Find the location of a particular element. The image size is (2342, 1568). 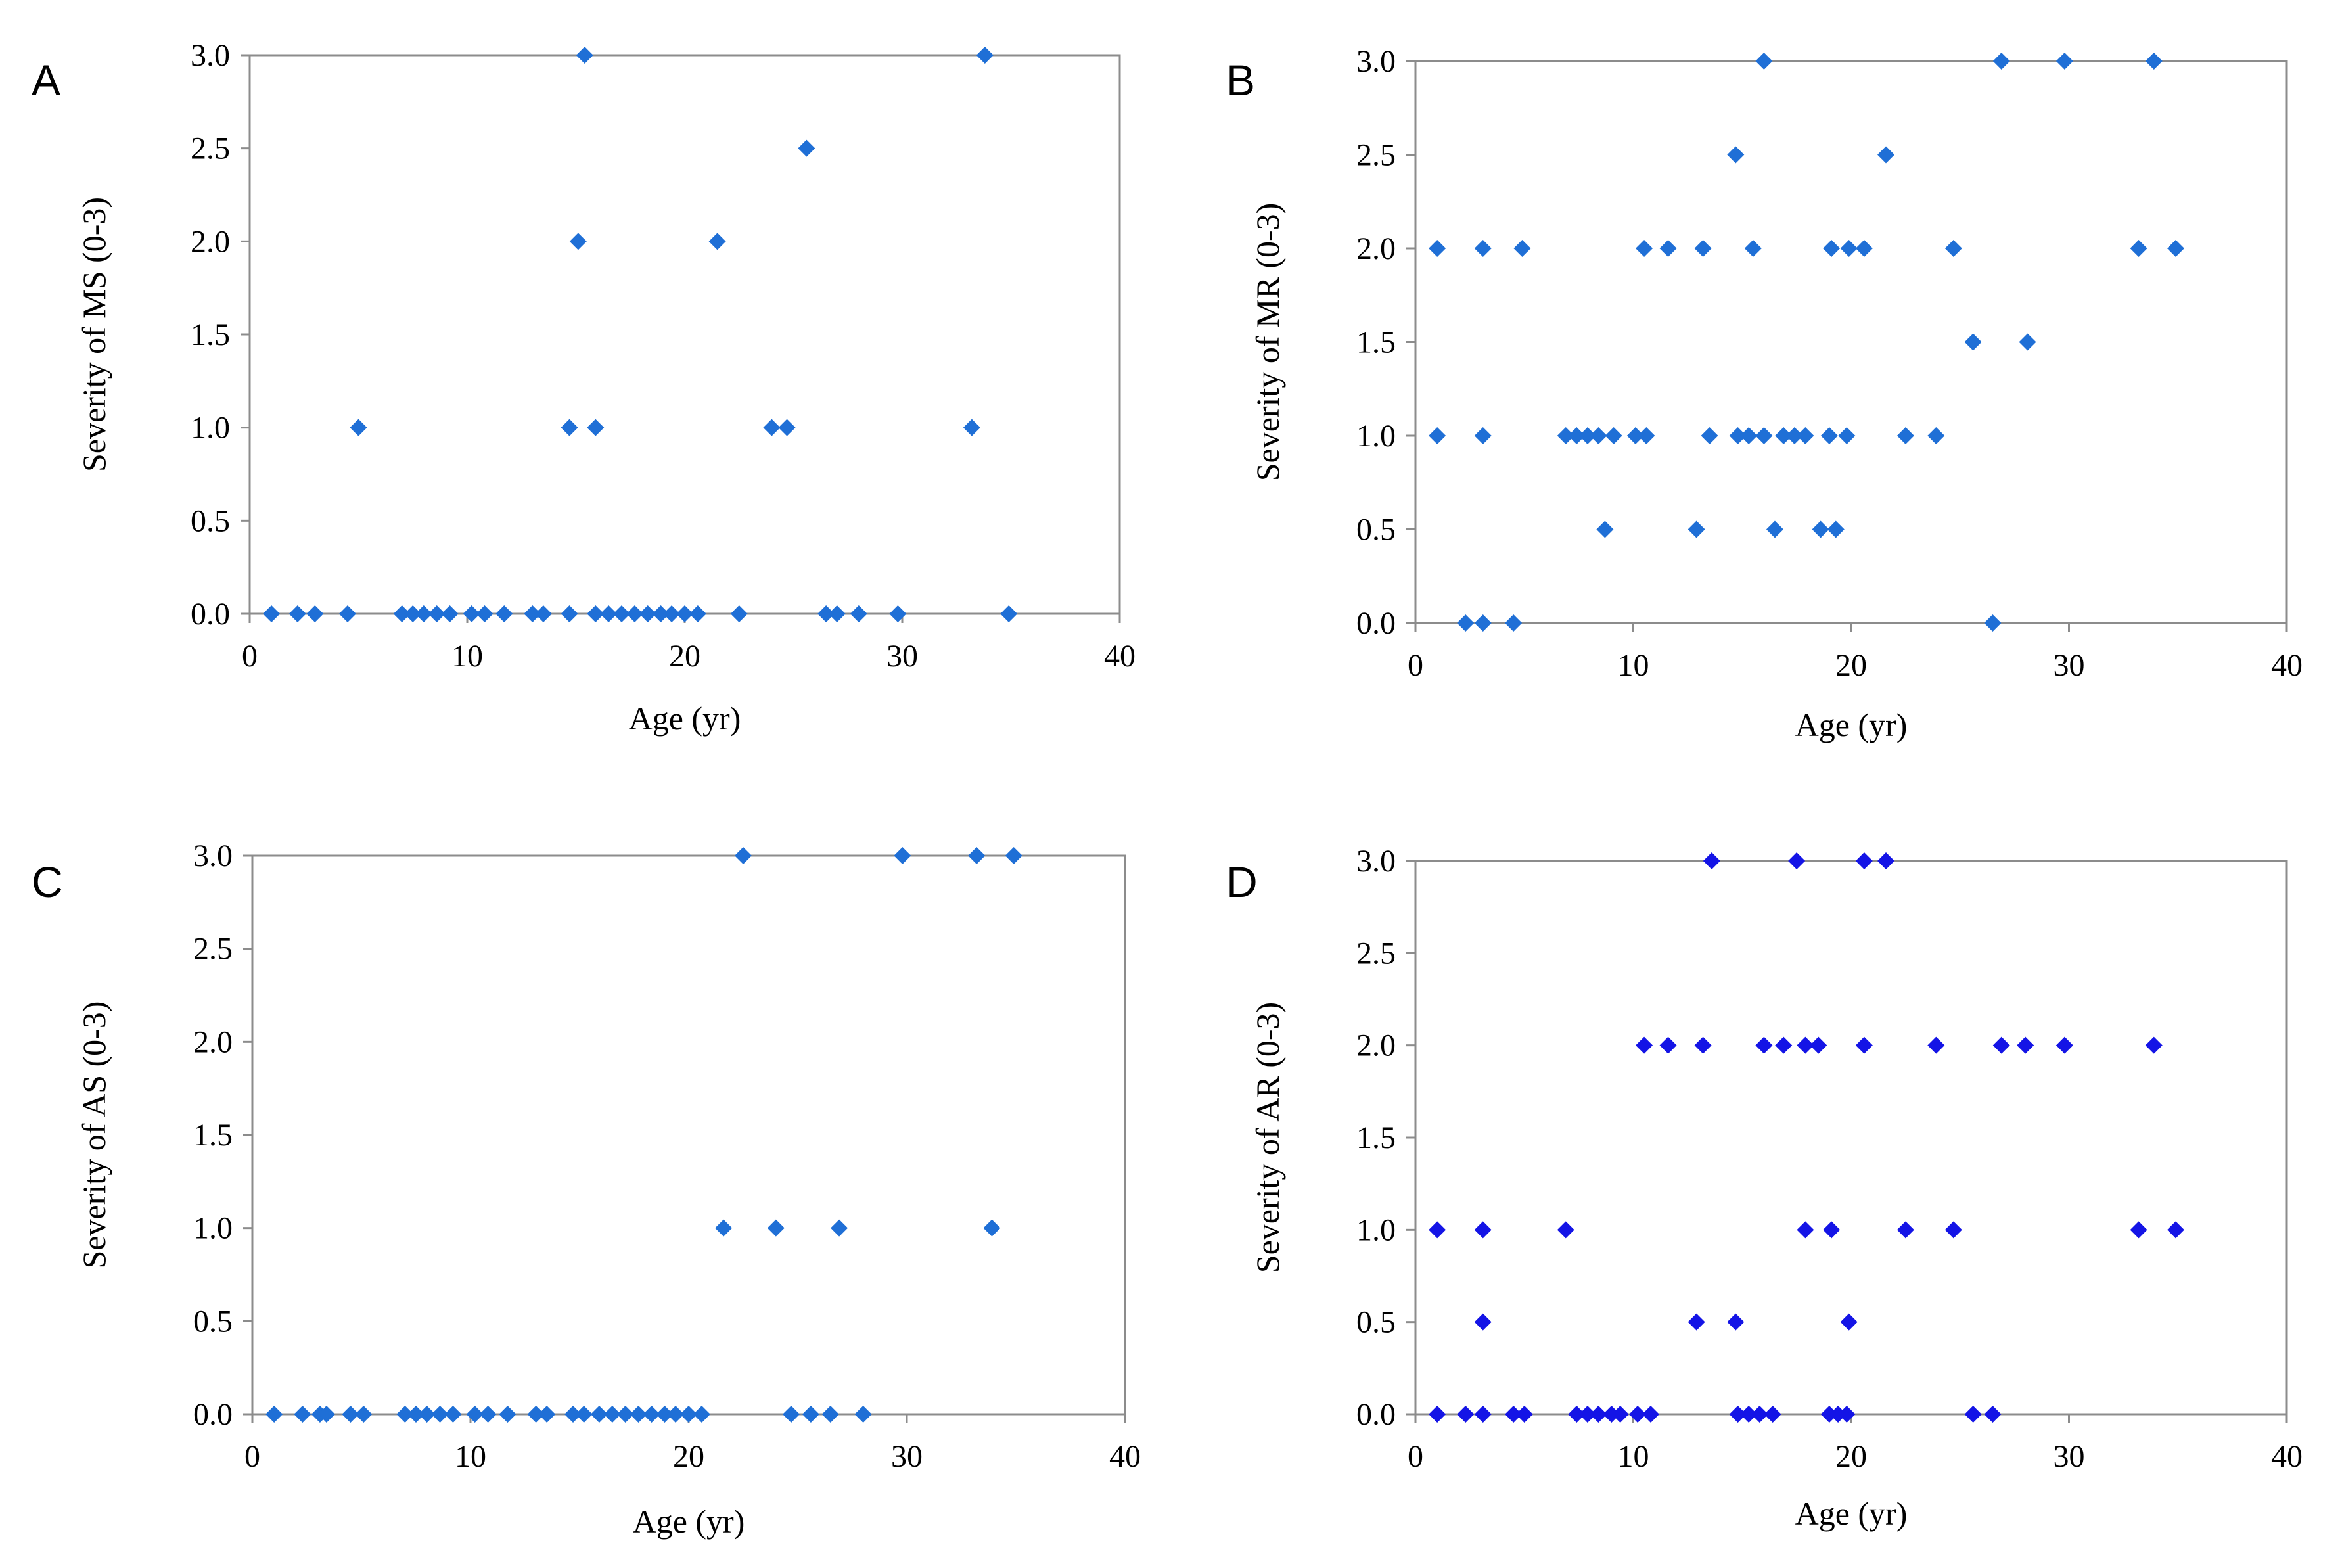

panel-label: B is located at coordinates (1240, 80).